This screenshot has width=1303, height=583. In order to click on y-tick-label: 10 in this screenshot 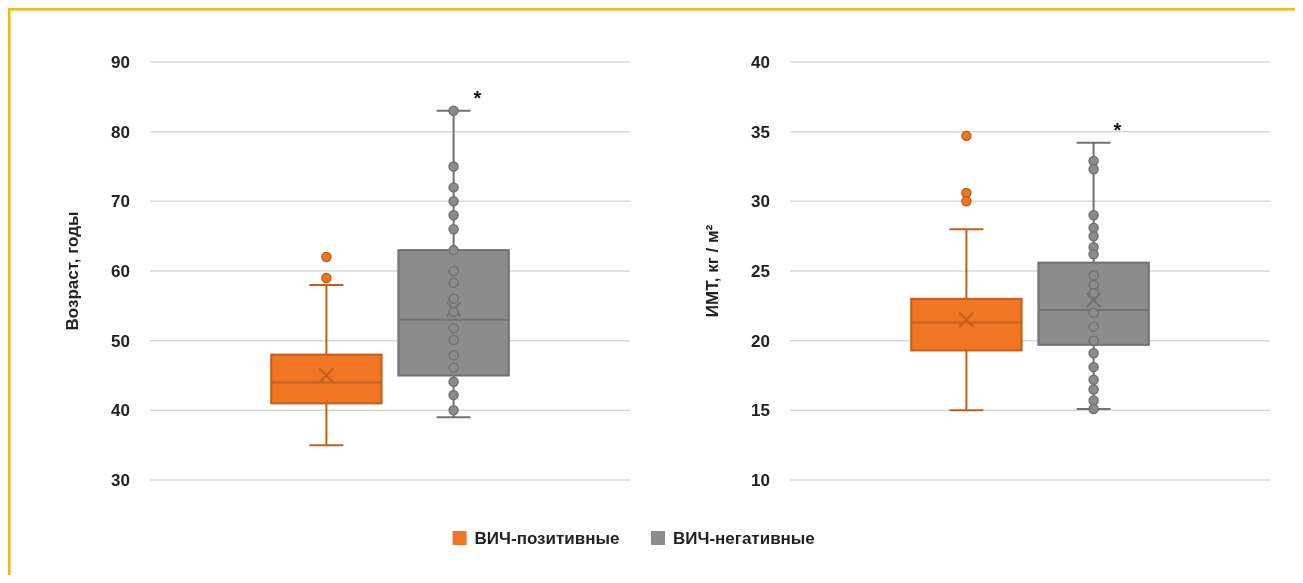, I will do `click(760, 480)`.